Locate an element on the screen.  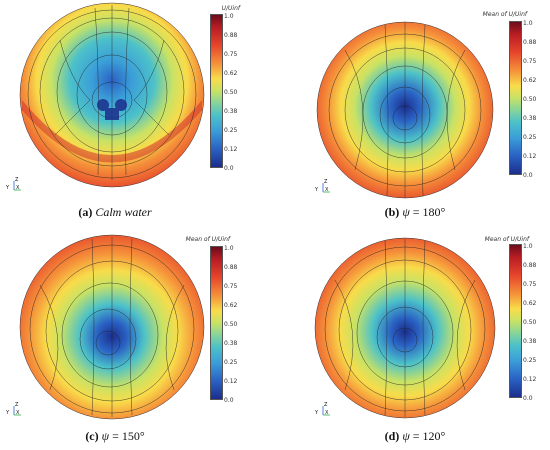
colorbar-c is located at coordinates (216, 323).